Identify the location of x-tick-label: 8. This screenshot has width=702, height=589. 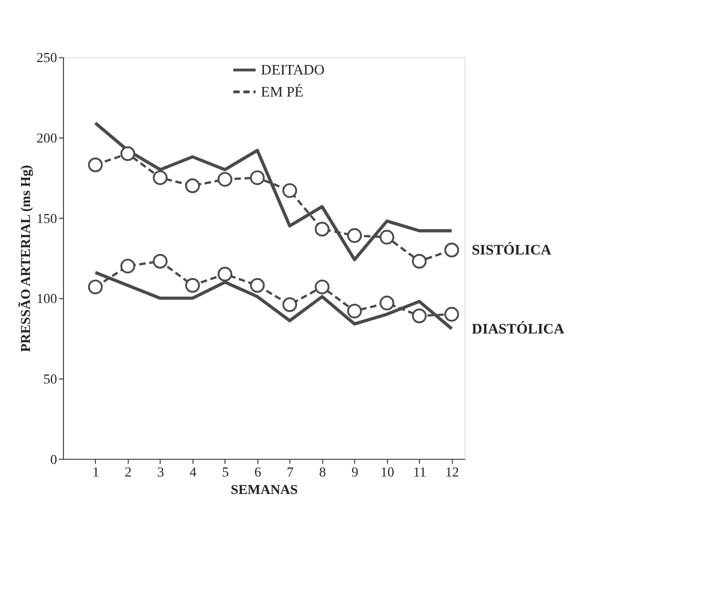
(322, 472).